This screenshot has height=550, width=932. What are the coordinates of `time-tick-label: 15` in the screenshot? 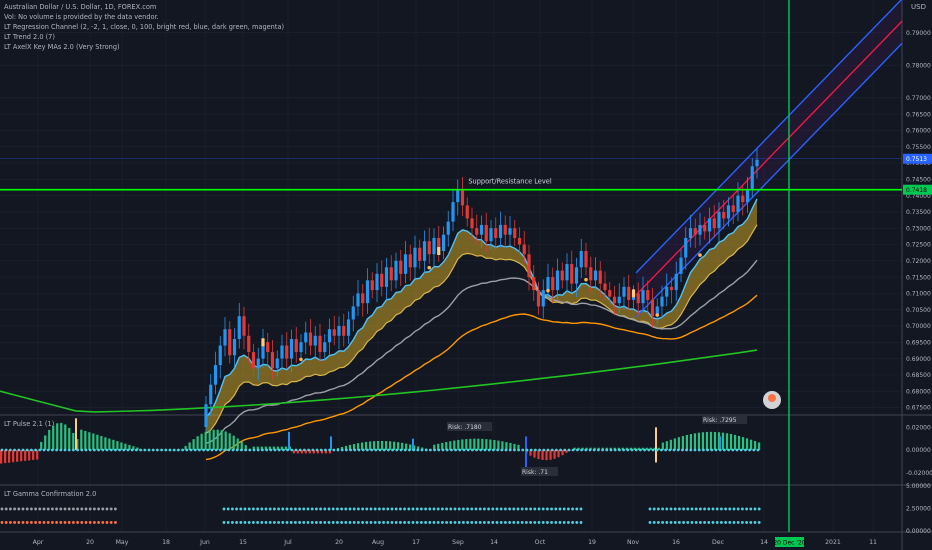 It's located at (243, 542).